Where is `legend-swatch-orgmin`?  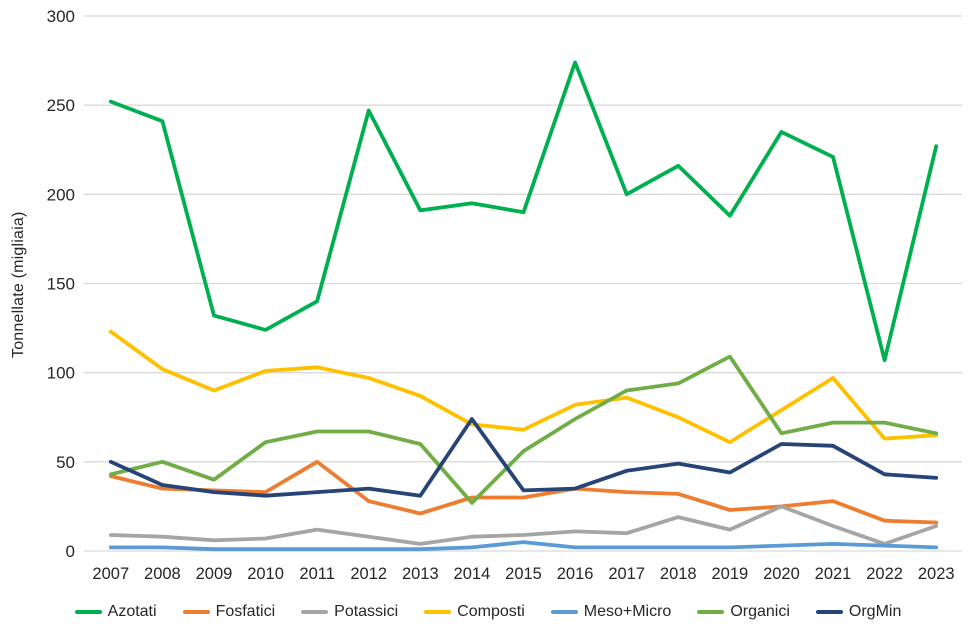 legend-swatch-orgmin is located at coordinates (829, 612).